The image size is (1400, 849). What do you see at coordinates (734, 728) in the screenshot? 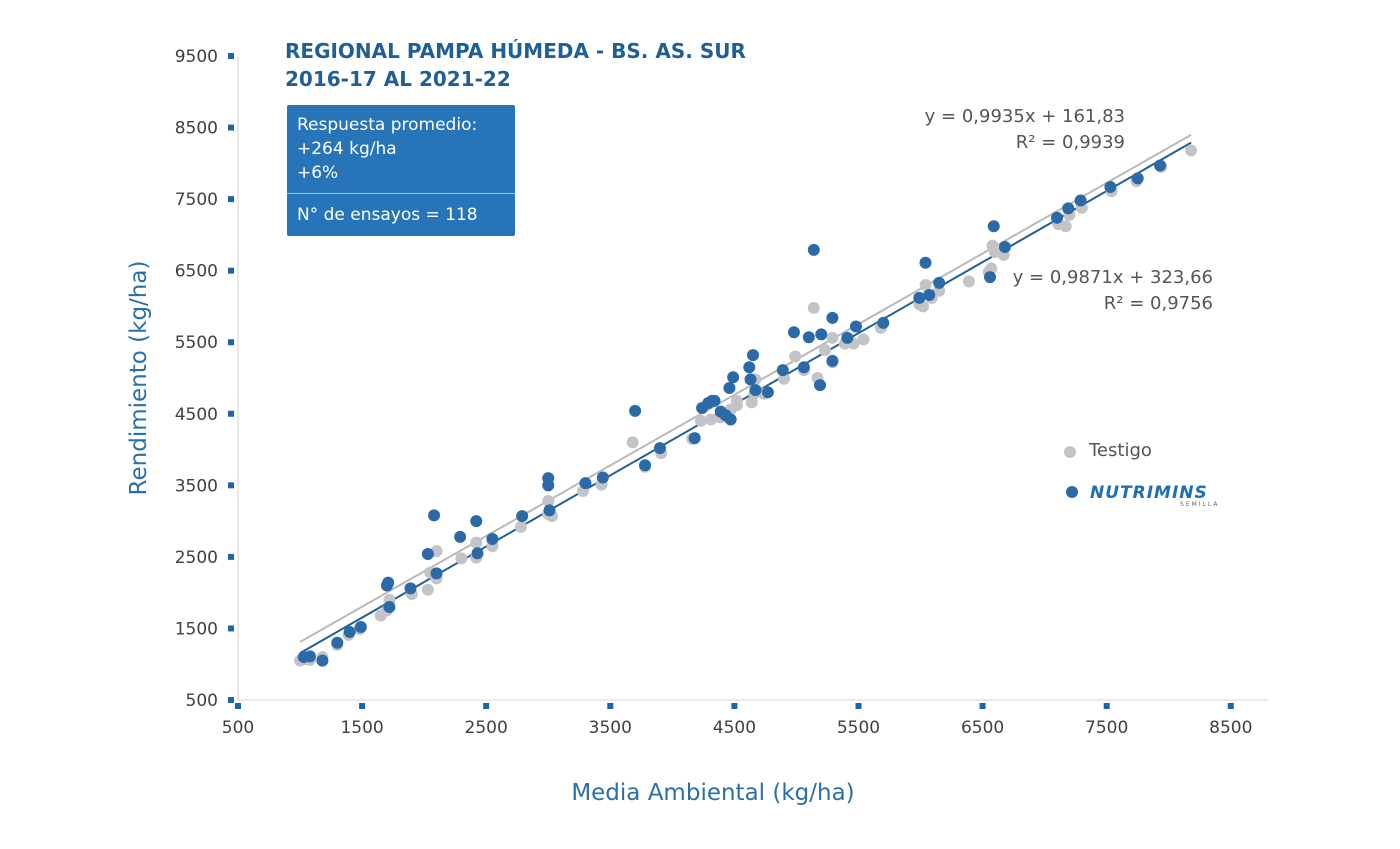
I see `x-tick-label: 4500` at bounding box center [734, 728].